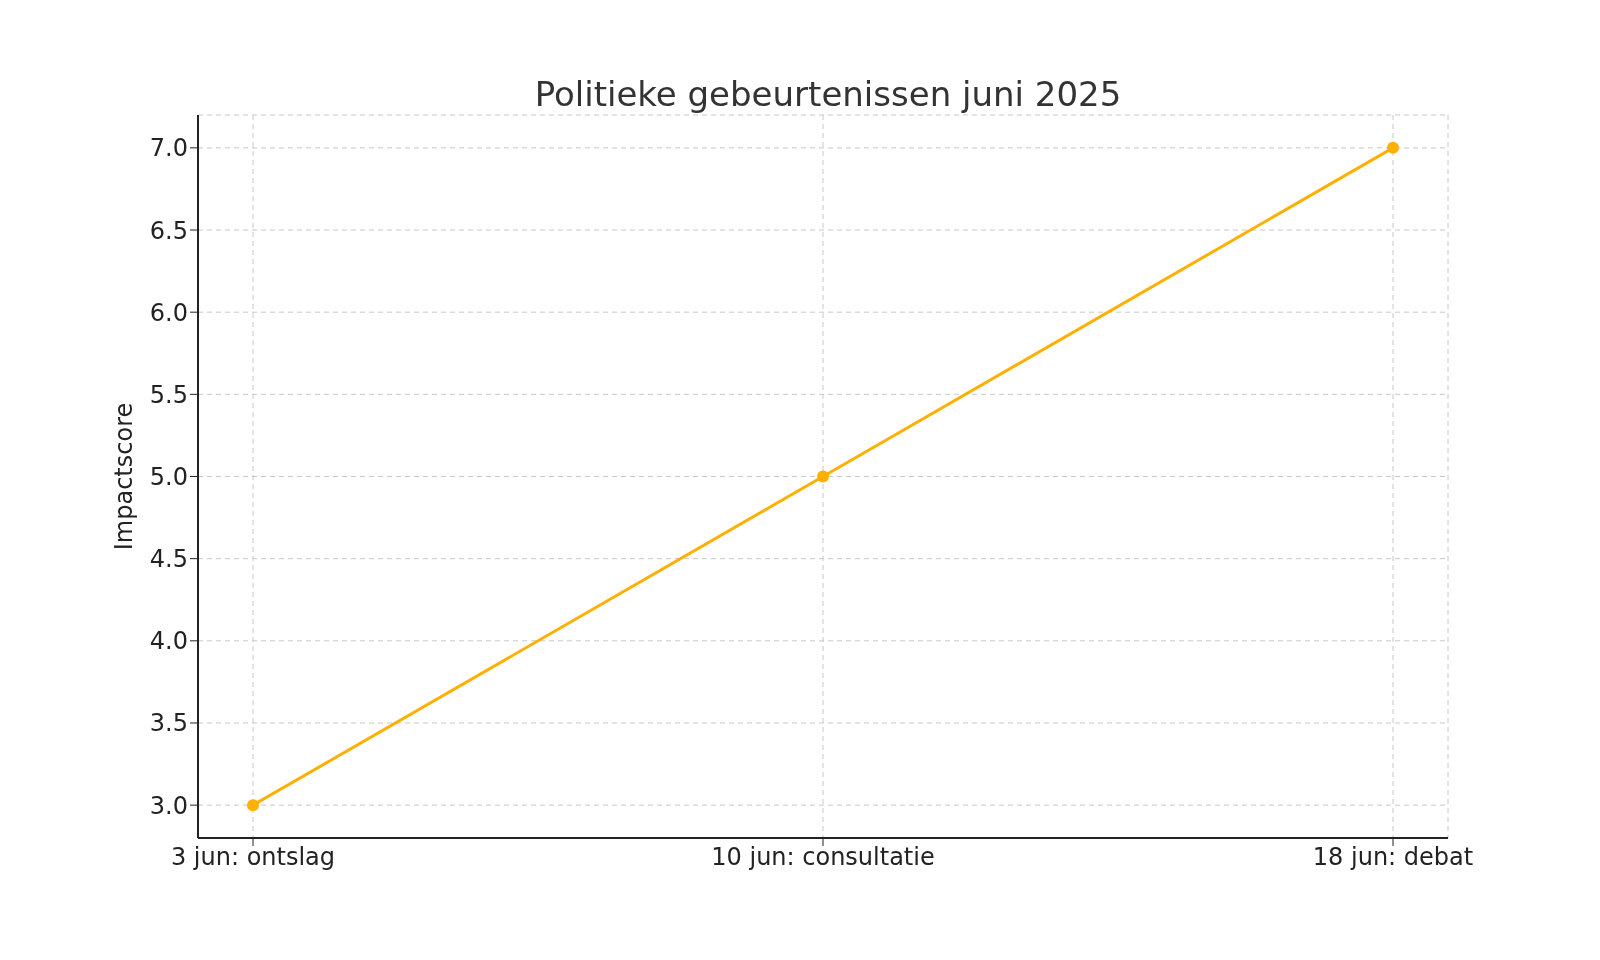 The image size is (1600, 960). Describe the element at coordinates (123, 476) in the screenshot. I see `y-axis-title: Impactscore` at that location.